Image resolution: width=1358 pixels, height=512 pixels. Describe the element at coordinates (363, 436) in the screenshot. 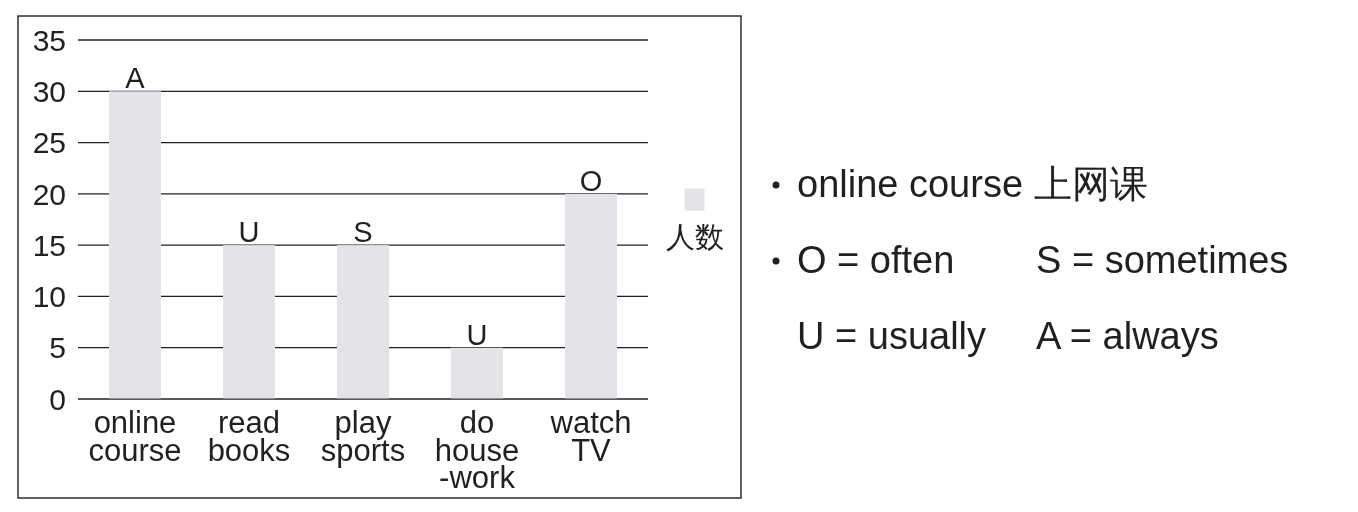

I see `x-tick-label: play sports` at that location.